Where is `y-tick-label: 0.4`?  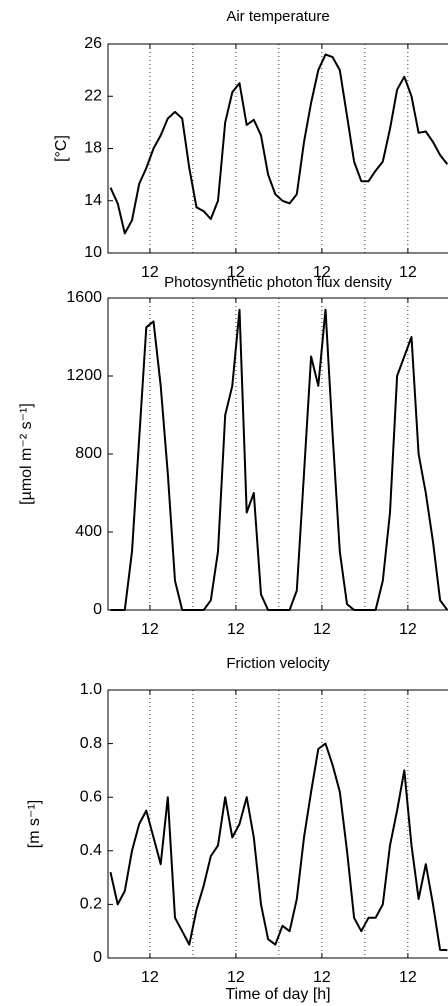
y-tick-label: 0.4 is located at coordinates (91, 850).